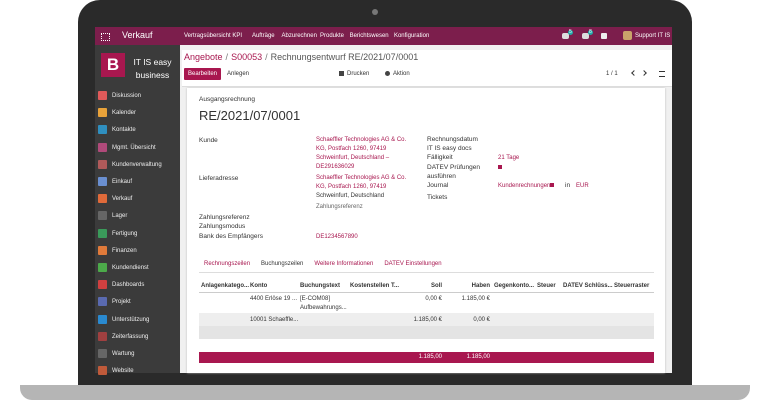 This screenshot has width=770, height=404. I want to click on sidebar-item: Kalender, so click(124, 113).